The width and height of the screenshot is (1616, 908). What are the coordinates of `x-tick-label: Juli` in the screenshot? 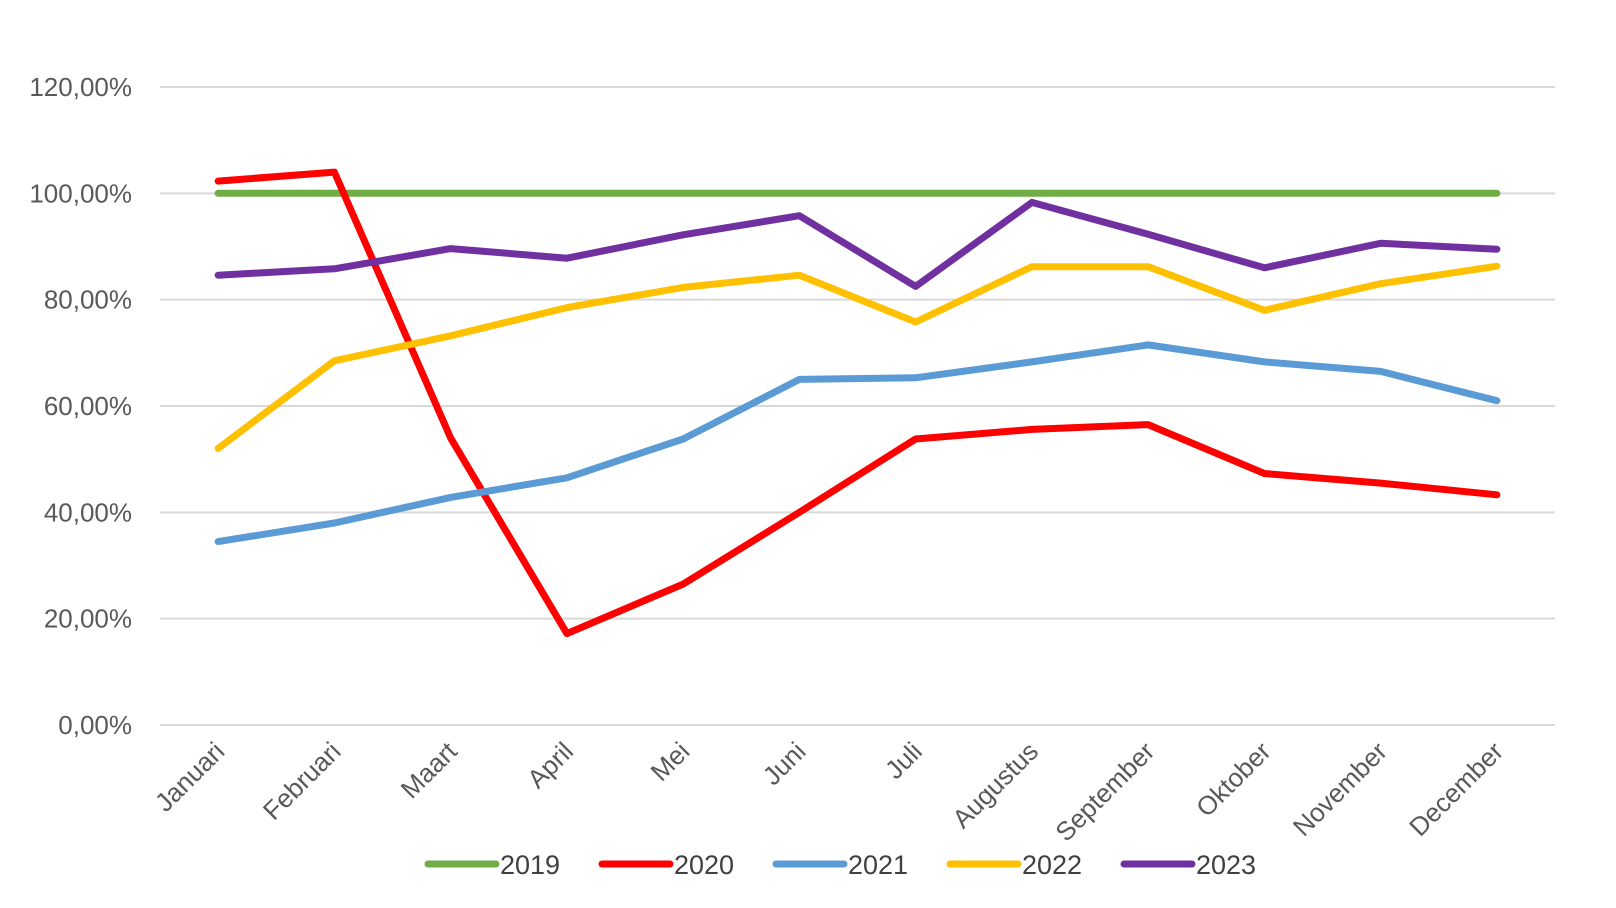 It's located at (903, 760).